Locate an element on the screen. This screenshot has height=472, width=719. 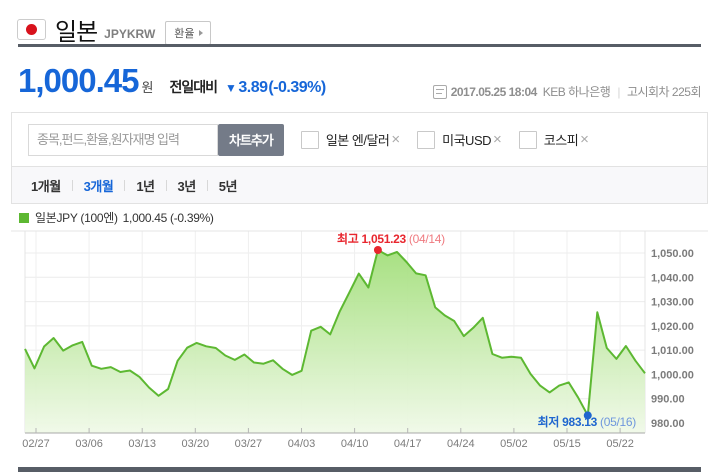
x-axis-label: 04/10 is located at coordinates (355, 444).